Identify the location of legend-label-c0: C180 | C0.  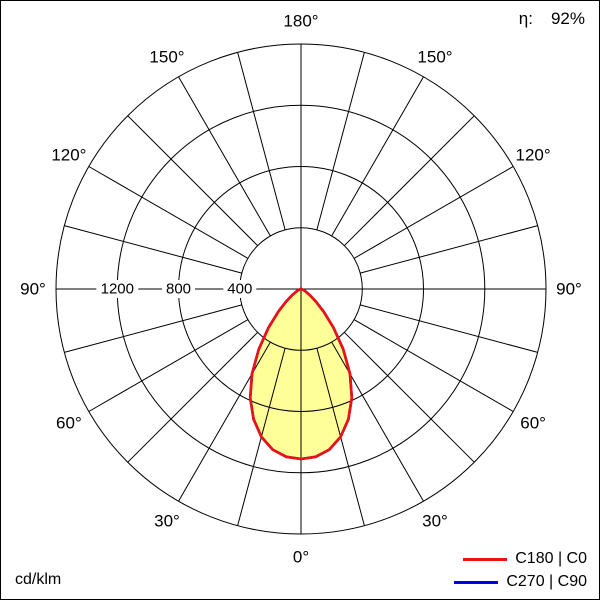
(551, 558).